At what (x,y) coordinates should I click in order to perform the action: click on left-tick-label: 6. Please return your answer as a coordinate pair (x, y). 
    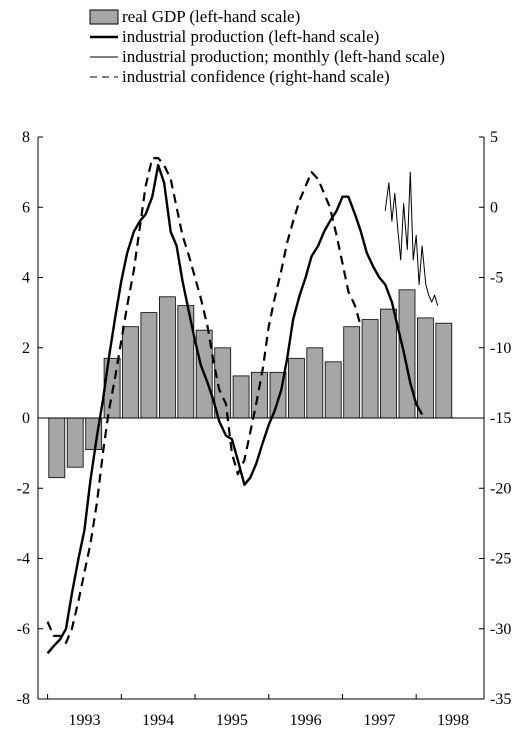
    Looking at the image, I should click on (26, 207).